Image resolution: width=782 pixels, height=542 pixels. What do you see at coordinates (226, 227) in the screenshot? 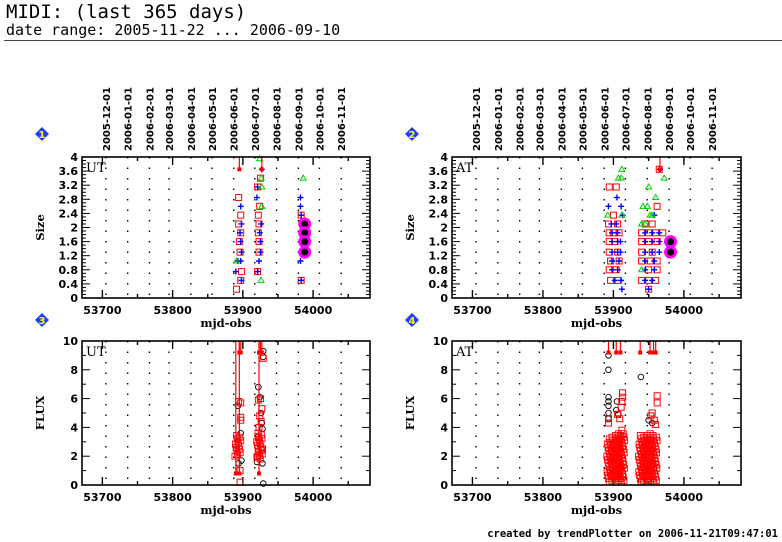
I see `plot-frame` at bounding box center [226, 227].